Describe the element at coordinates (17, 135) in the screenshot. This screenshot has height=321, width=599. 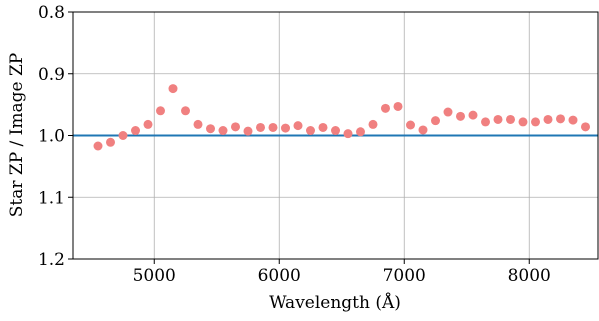
I see `y-axis-label: Star ZP / Image ZP` at that location.